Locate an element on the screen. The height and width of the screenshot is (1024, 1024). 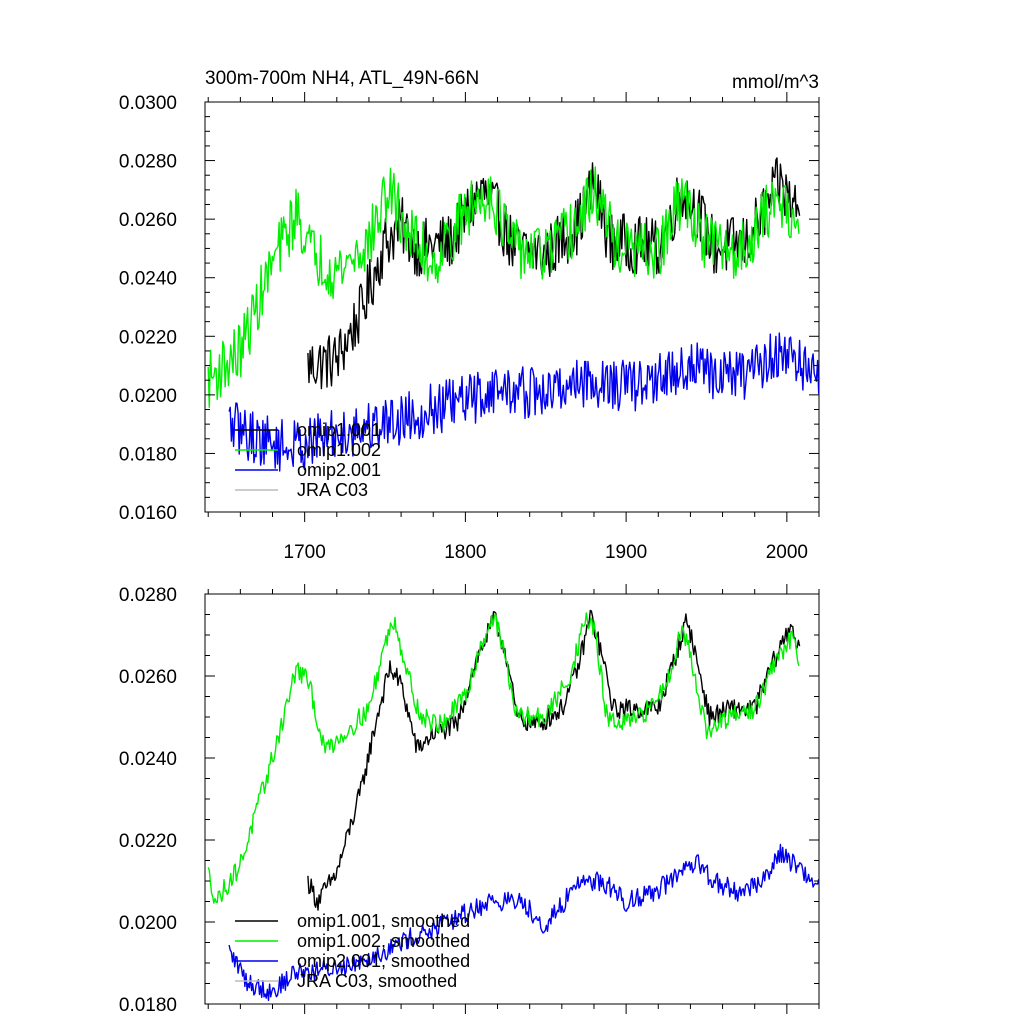
top-chart-units: mmol/m^3 is located at coordinates (775, 82).